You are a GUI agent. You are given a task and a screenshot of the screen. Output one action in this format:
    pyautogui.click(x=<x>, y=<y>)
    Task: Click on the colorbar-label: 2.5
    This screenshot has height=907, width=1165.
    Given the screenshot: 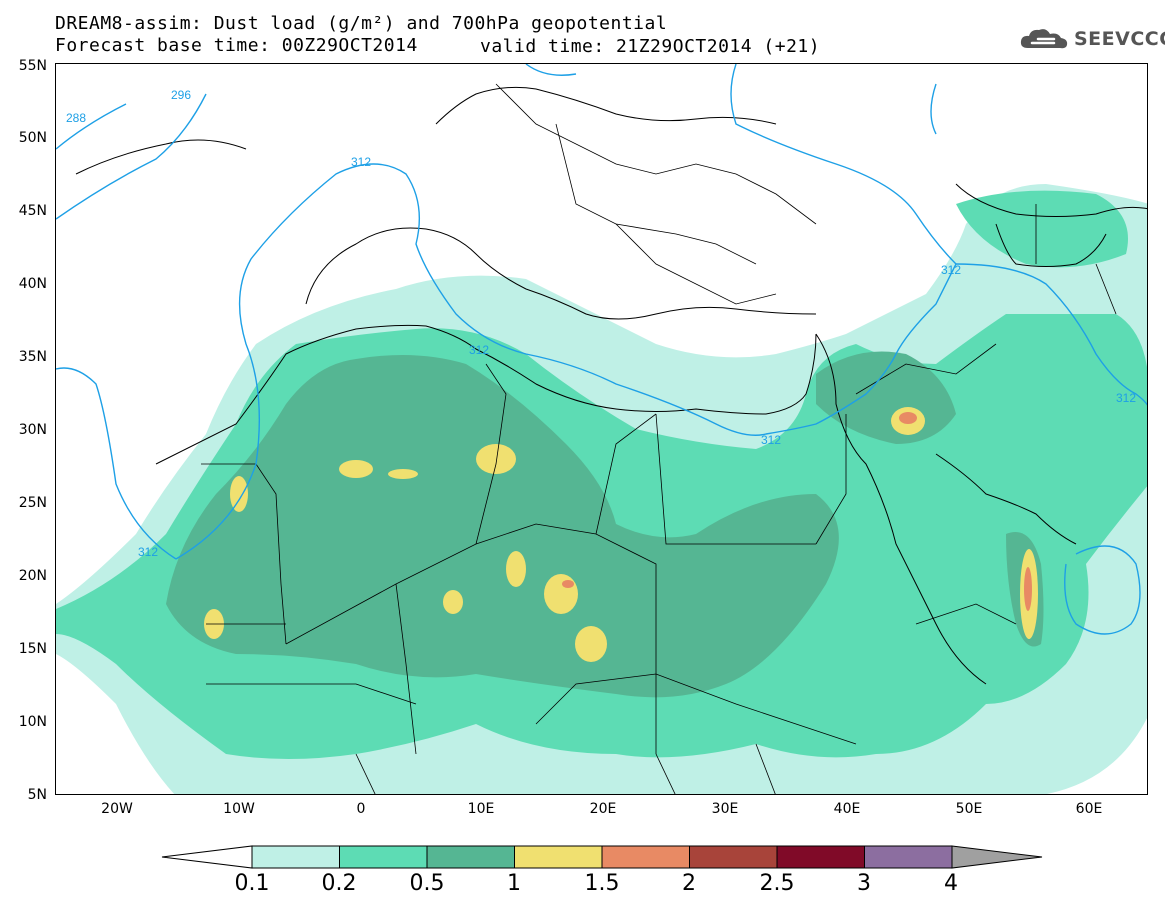 What is the action you would take?
    pyautogui.click(x=777, y=883)
    